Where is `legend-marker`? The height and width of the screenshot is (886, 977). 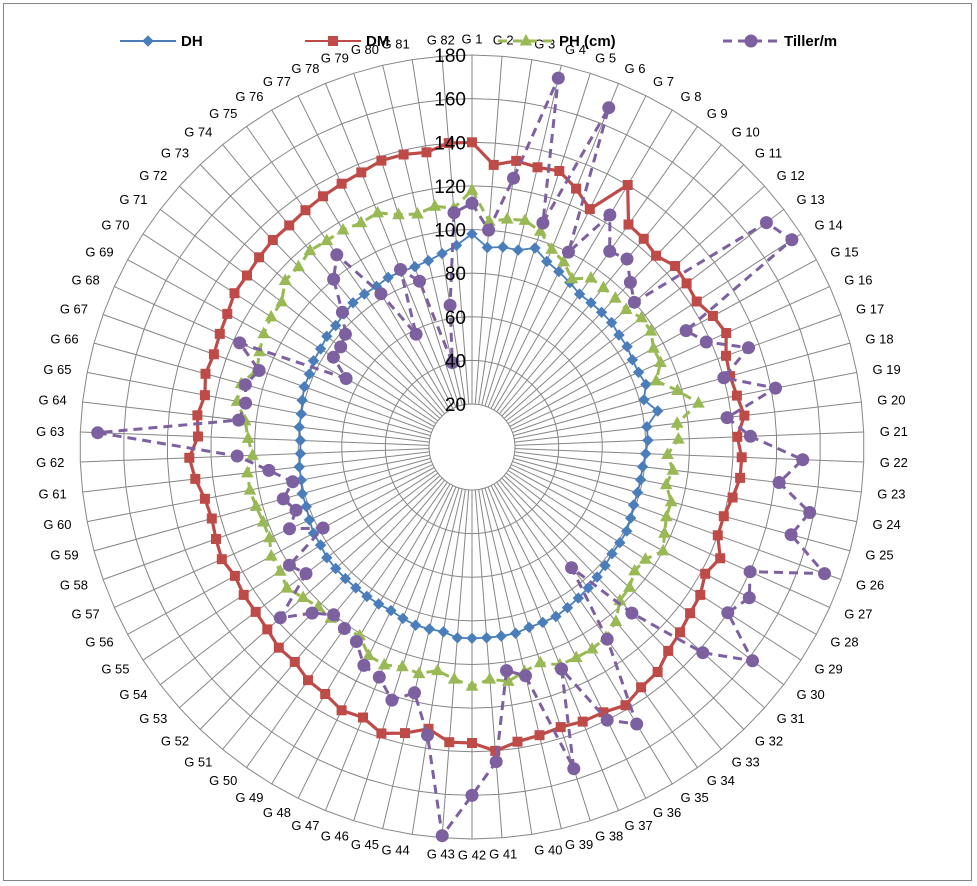 legend-marker is located at coordinates (333, 41).